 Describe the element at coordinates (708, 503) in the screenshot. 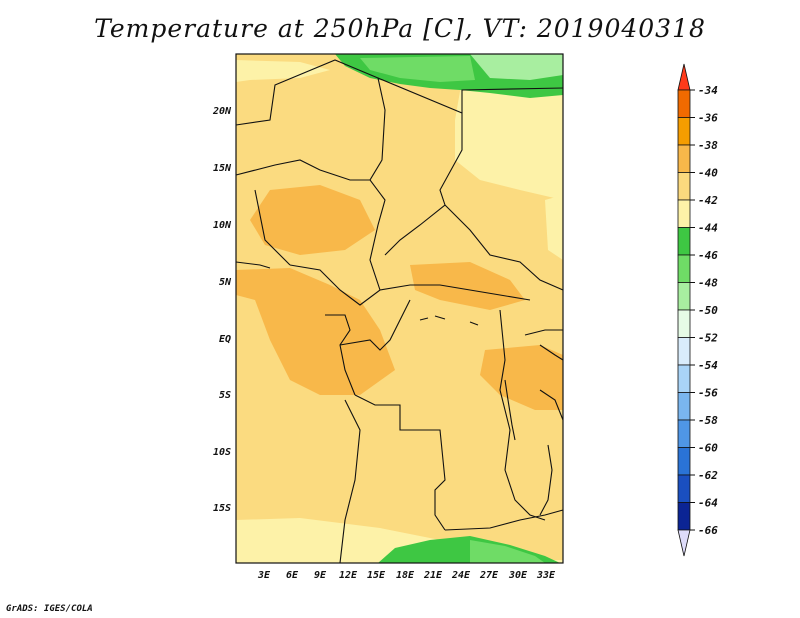

I see `colorbar-label: -64` at that location.